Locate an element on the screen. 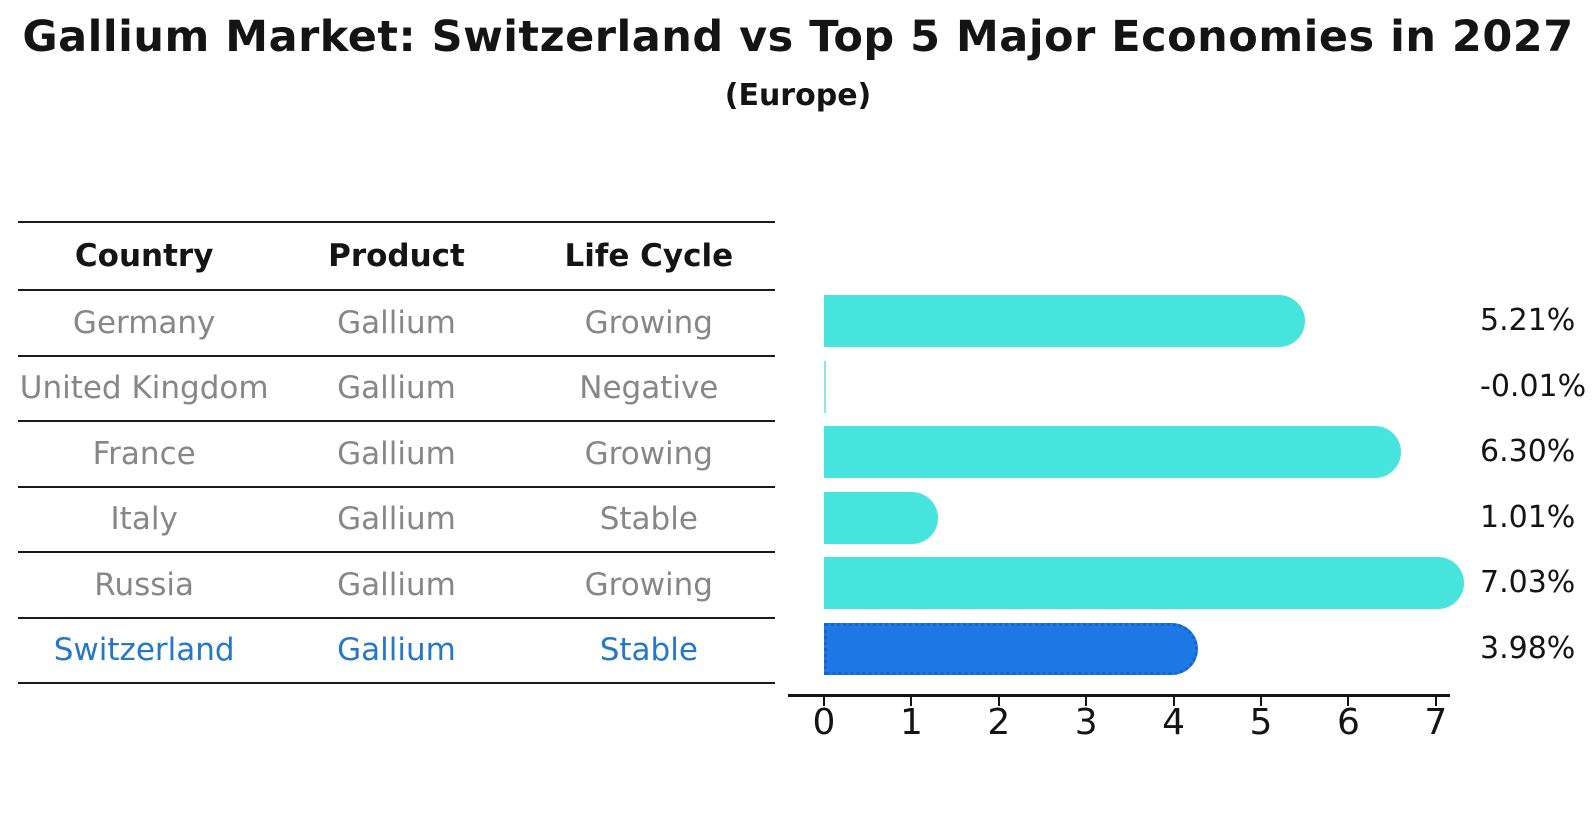 The width and height of the screenshot is (1596, 823). bar-germany is located at coordinates (1065, 321).